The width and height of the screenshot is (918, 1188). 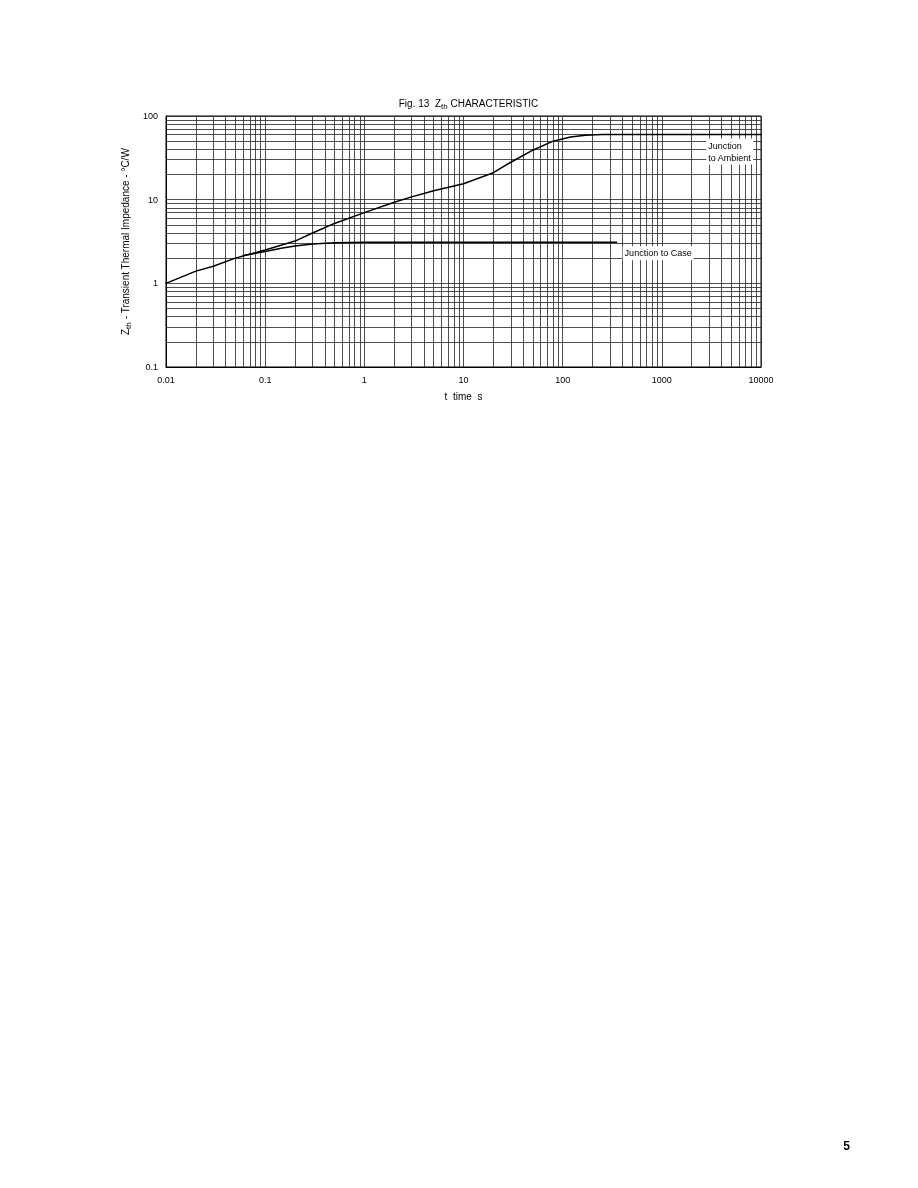 What do you see at coordinates (658, 253) in the screenshot?
I see `series-label: Junction to Case` at bounding box center [658, 253].